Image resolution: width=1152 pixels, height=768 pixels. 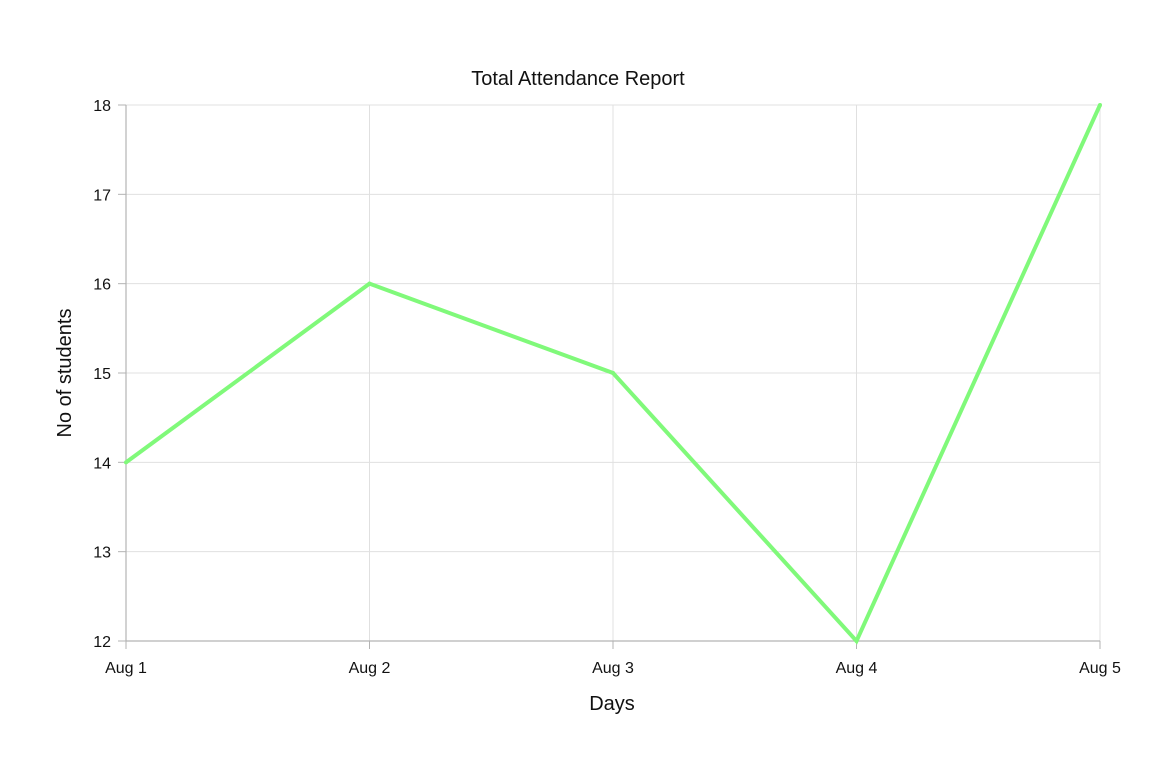 What do you see at coordinates (1100, 668) in the screenshot?
I see `x-tick-label: Aug 5` at bounding box center [1100, 668].